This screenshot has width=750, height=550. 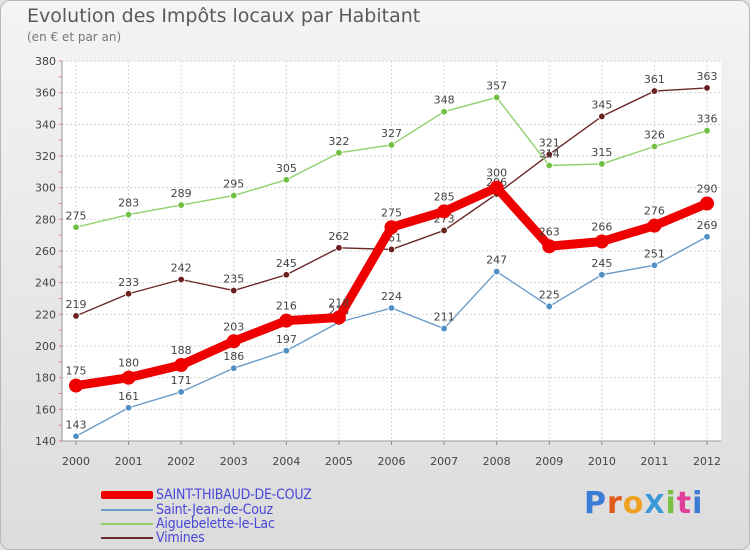 I want to click on data-label: 245, so click(x=601, y=263).